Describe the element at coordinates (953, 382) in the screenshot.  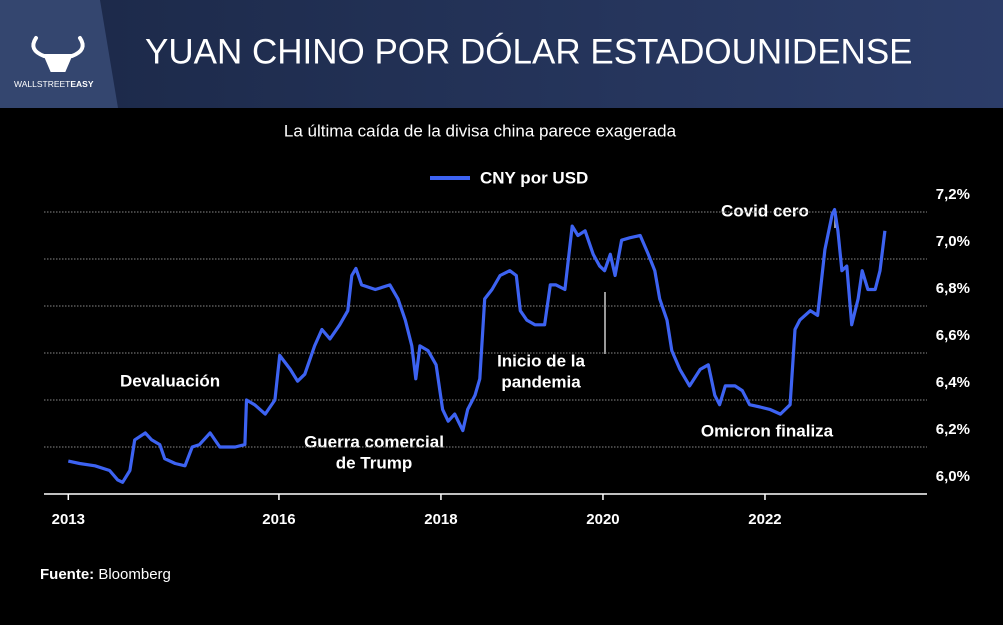
I see `y-tick-label: 6,4%` at that location.